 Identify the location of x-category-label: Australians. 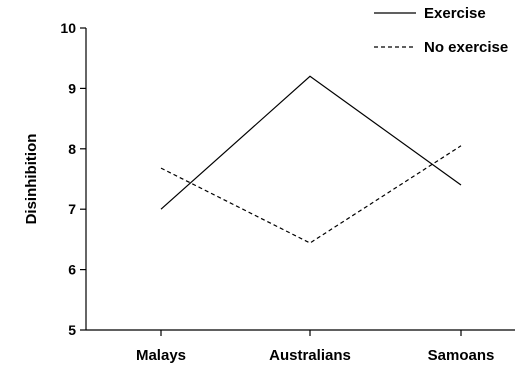
(310, 355).